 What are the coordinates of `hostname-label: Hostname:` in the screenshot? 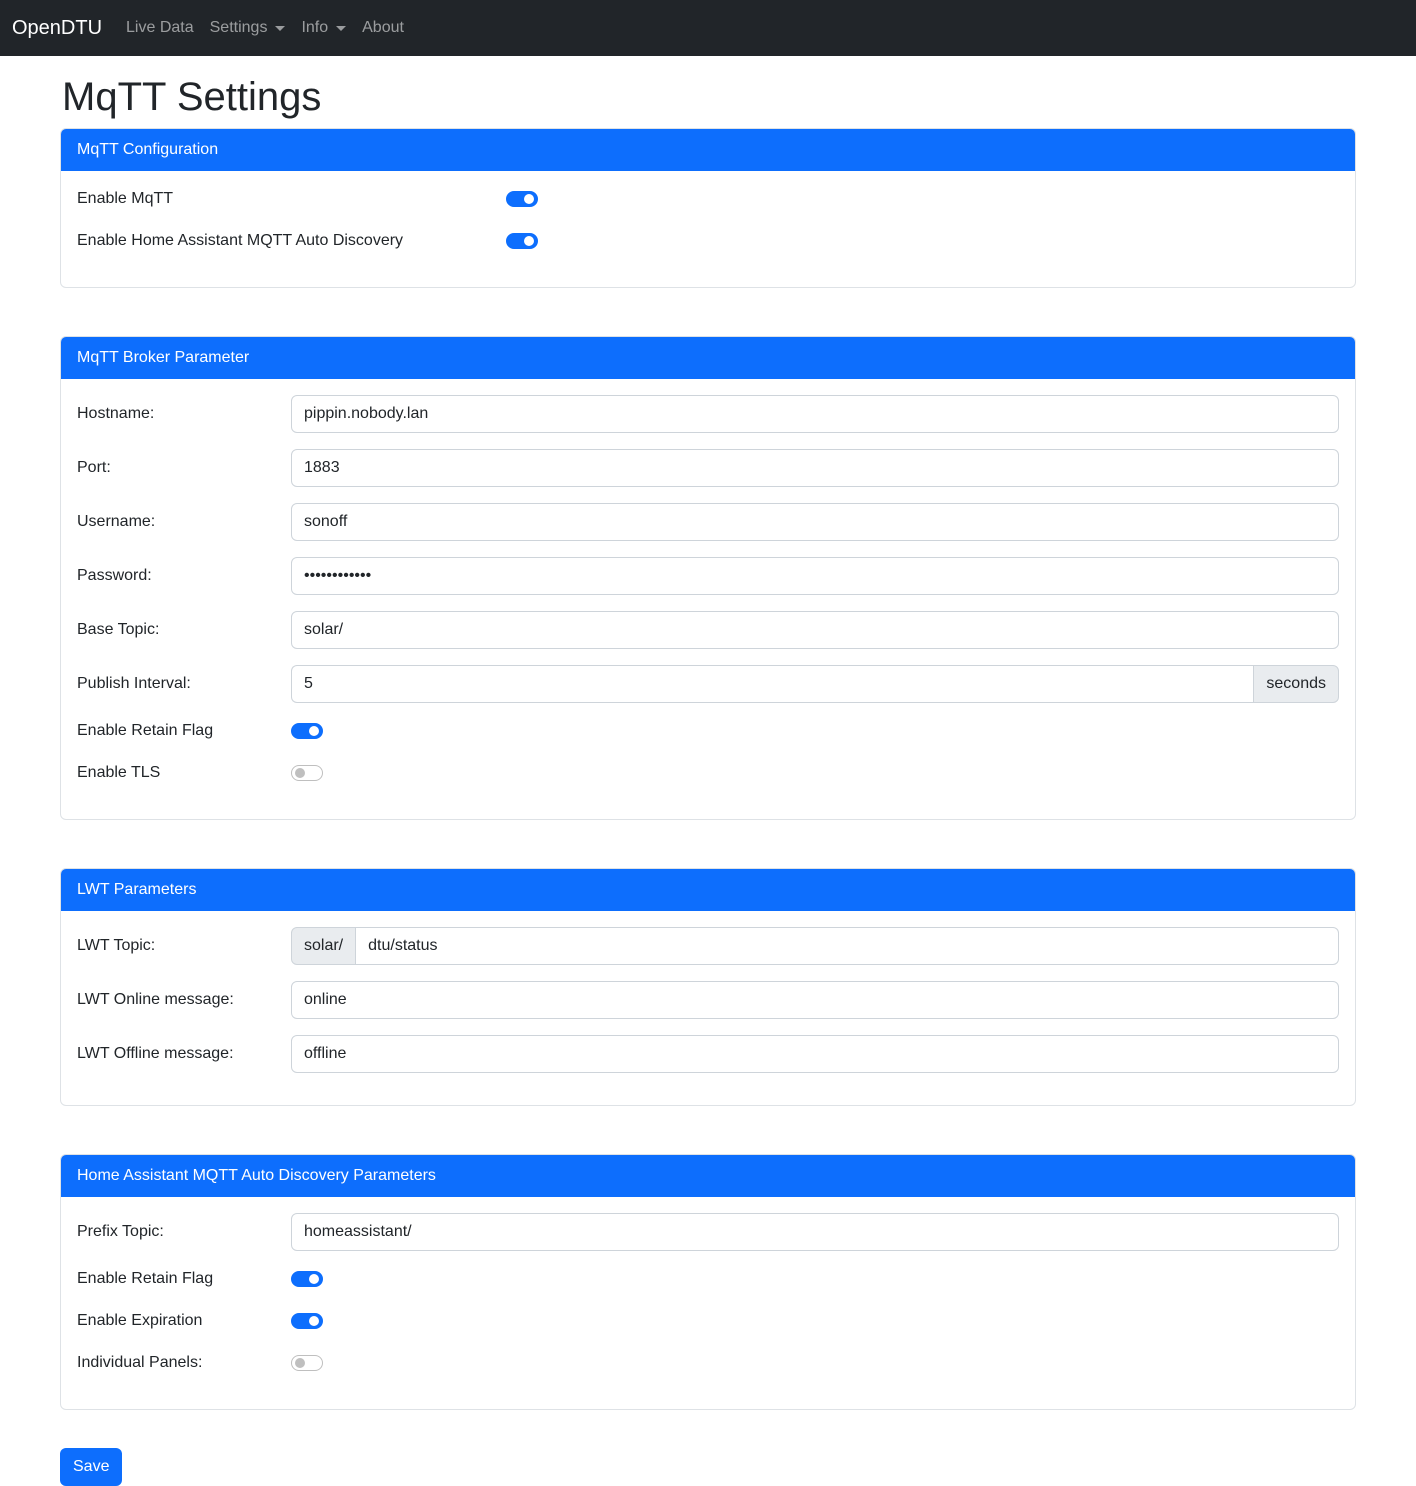 It's located at (116, 413).